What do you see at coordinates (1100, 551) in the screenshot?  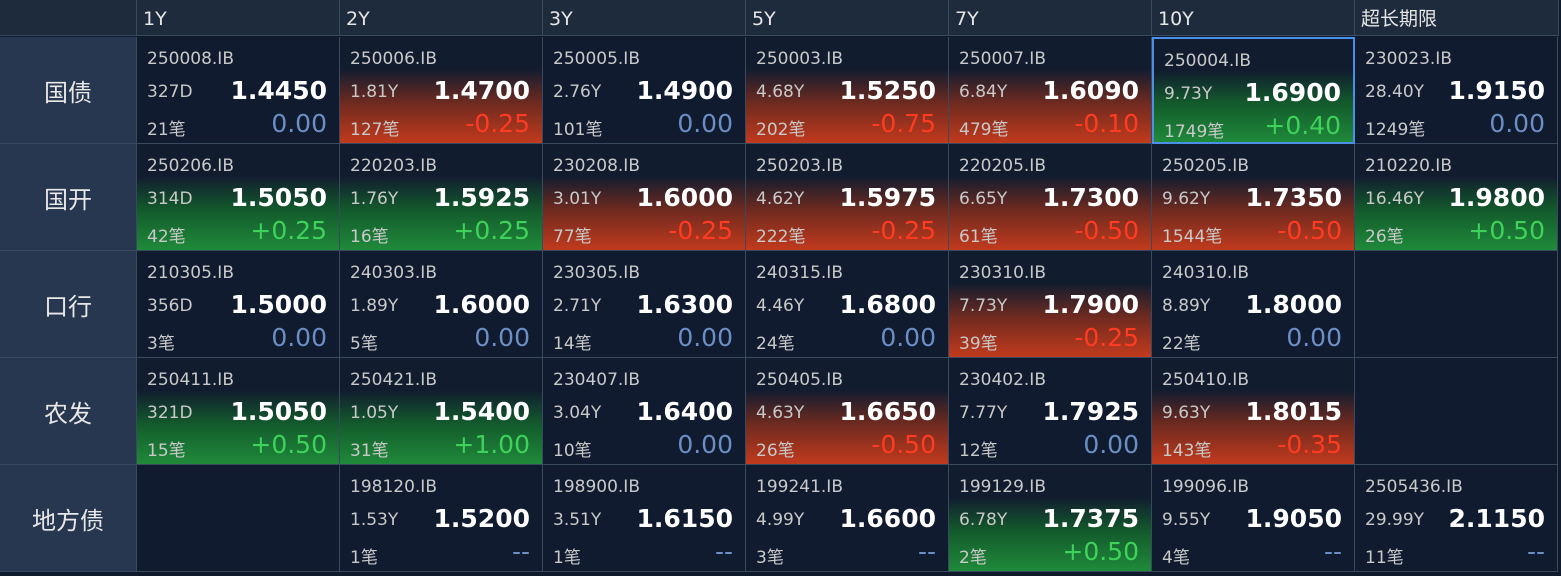 I see `yield-change: +0.50` at bounding box center [1100, 551].